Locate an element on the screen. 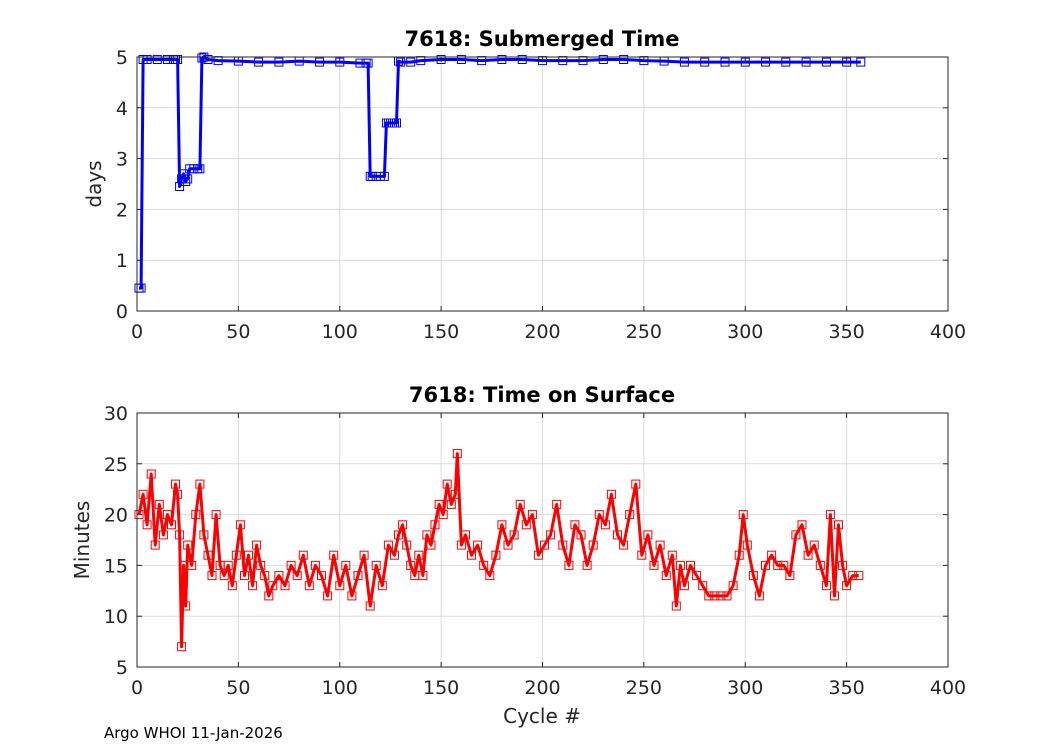  y-tick-labels: 5 10 15 20 25 30 is located at coordinates (116, 541).